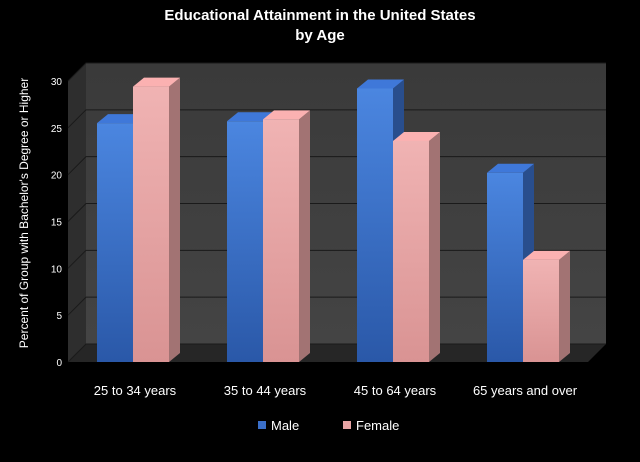  I want to click on chart-title-line2: by Age, so click(319, 35).